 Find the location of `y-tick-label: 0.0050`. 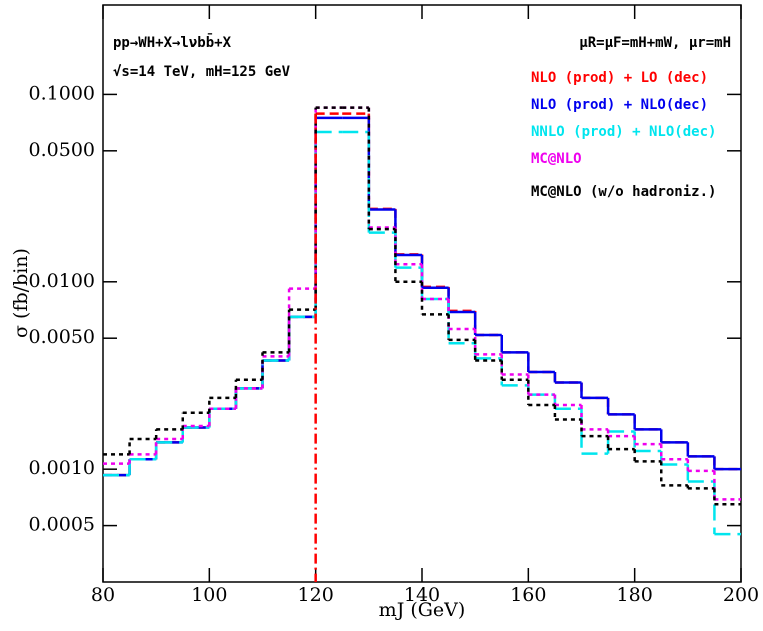

y-tick-label: 0.0050 is located at coordinates (62, 337).